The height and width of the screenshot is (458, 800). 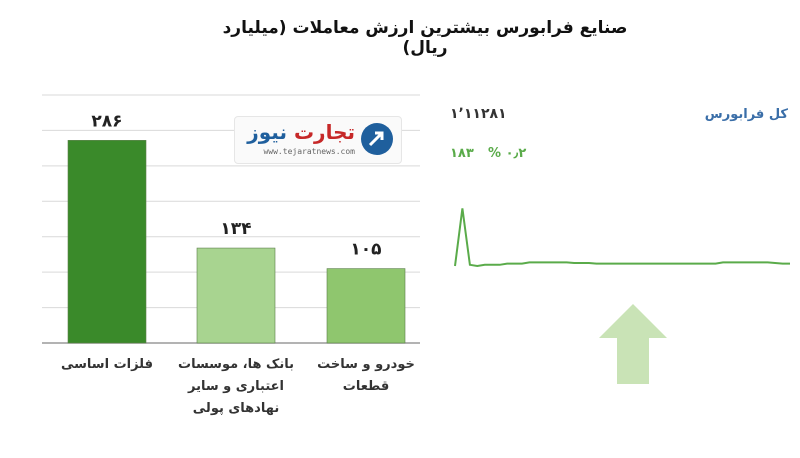 What do you see at coordinates (462, 153) in the screenshot?
I see `index-change: ۱۸۳` at bounding box center [462, 153].